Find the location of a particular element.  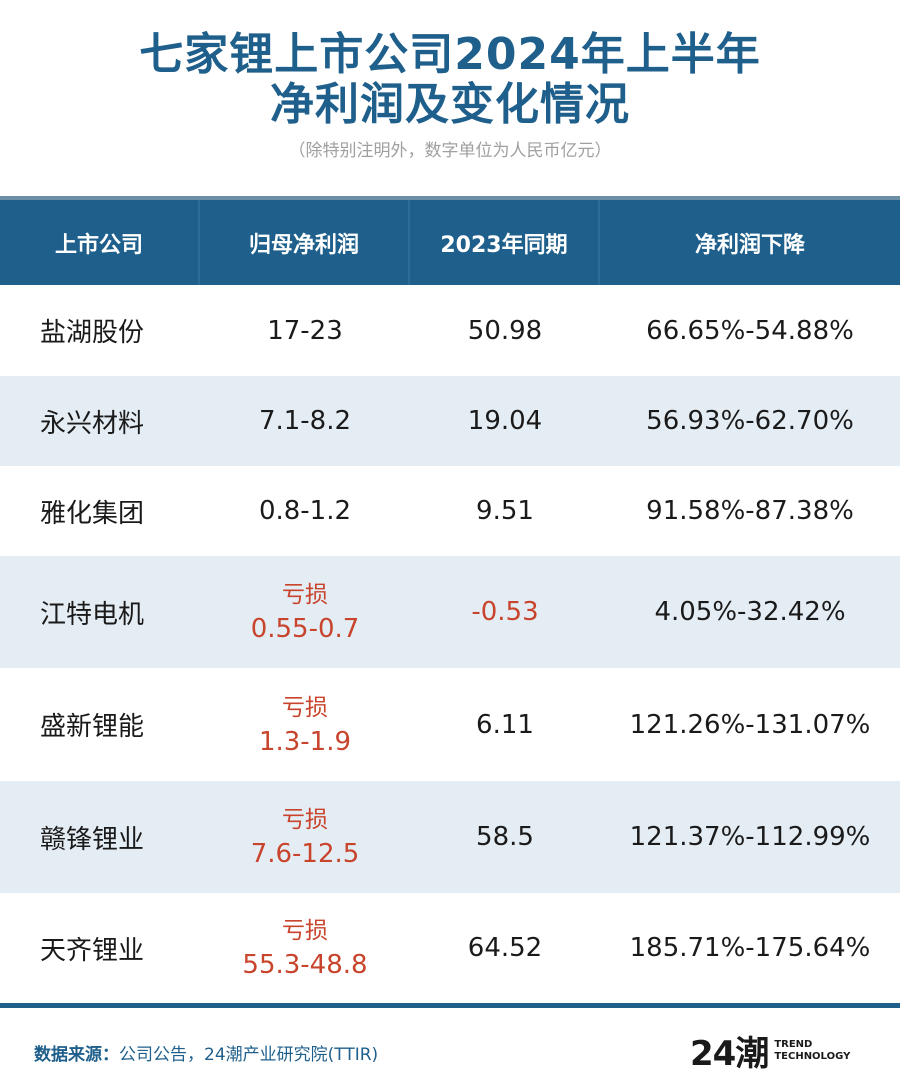

decline-cell: 4.05%-32.42% is located at coordinates (750, 612).